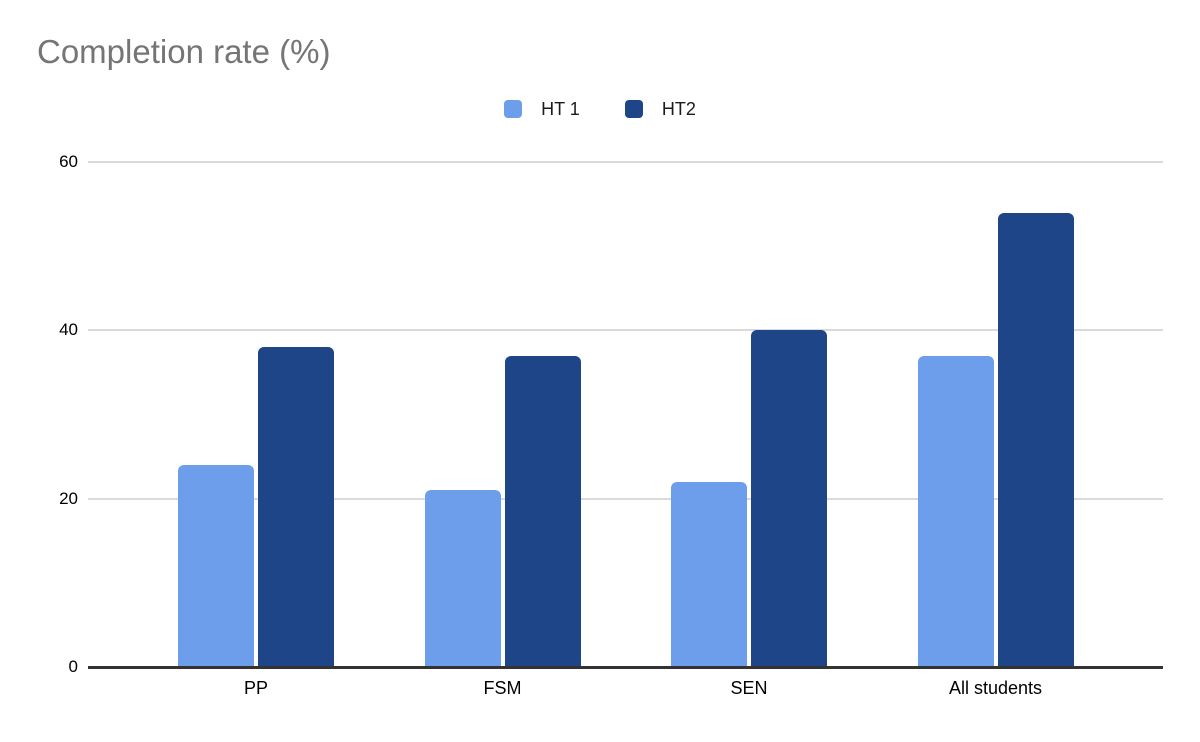  I want to click on bar-ht2-fsm, so click(542, 511).